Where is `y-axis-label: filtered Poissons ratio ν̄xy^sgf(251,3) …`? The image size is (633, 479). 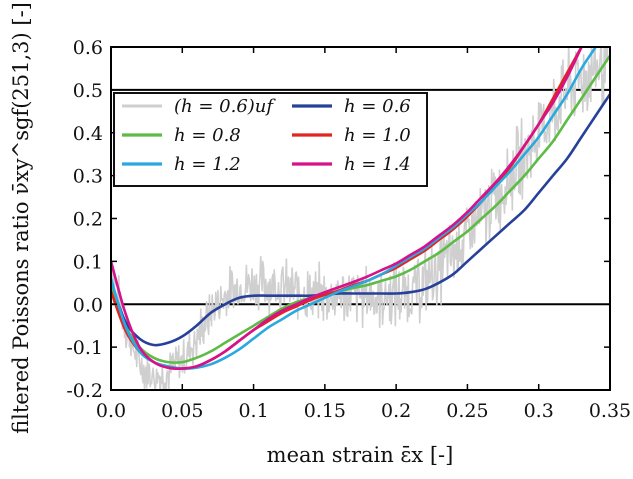
y-axis-label: filtered Poissons ratio ν̄xy^sgf(251,3) … is located at coordinates (21, 218).